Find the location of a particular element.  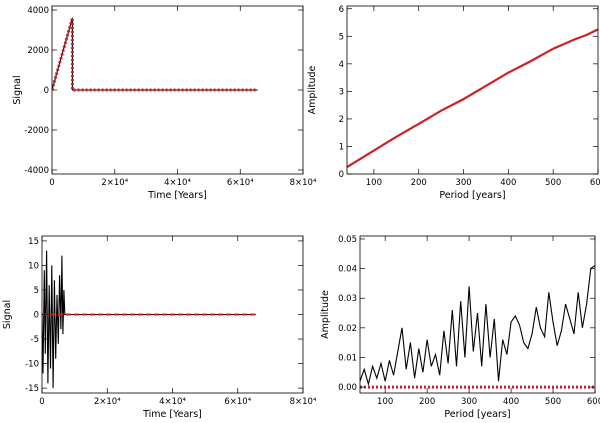

y-tick-label: 10 is located at coordinates (33, 266).